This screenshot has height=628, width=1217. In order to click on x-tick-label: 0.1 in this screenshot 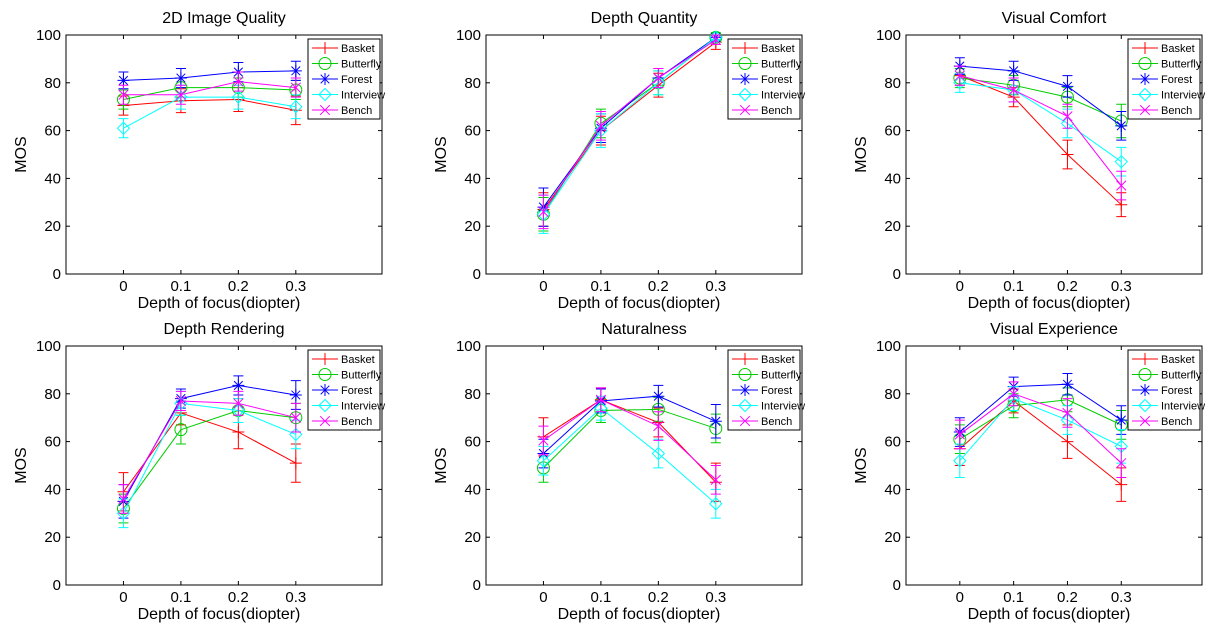, I will do `click(1013, 597)`.